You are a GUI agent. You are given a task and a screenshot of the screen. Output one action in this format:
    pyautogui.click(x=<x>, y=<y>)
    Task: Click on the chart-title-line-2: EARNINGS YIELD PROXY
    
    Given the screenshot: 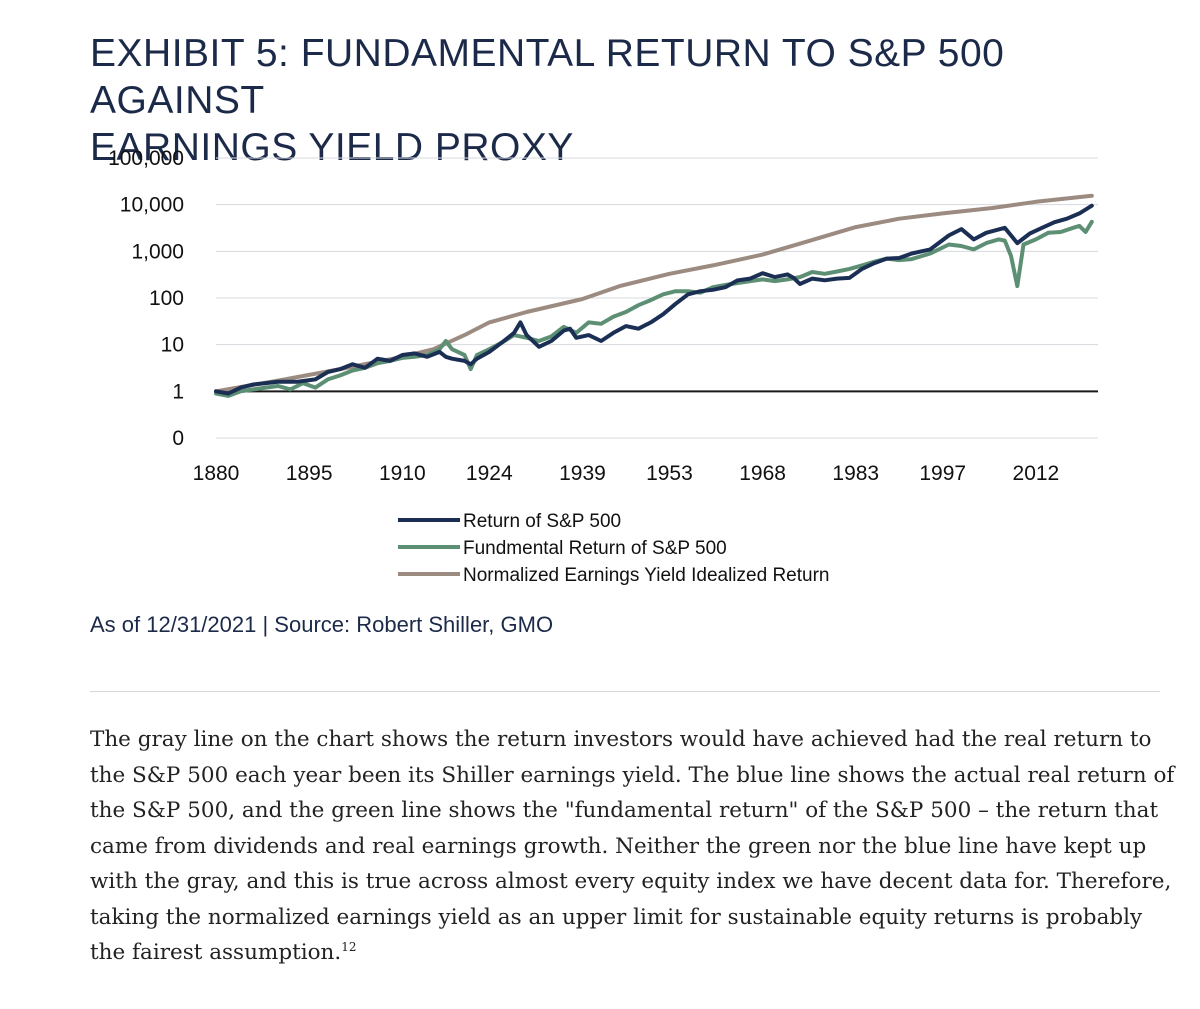 What is the action you would take?
    pyautogui.click(x=332, y=147)
    